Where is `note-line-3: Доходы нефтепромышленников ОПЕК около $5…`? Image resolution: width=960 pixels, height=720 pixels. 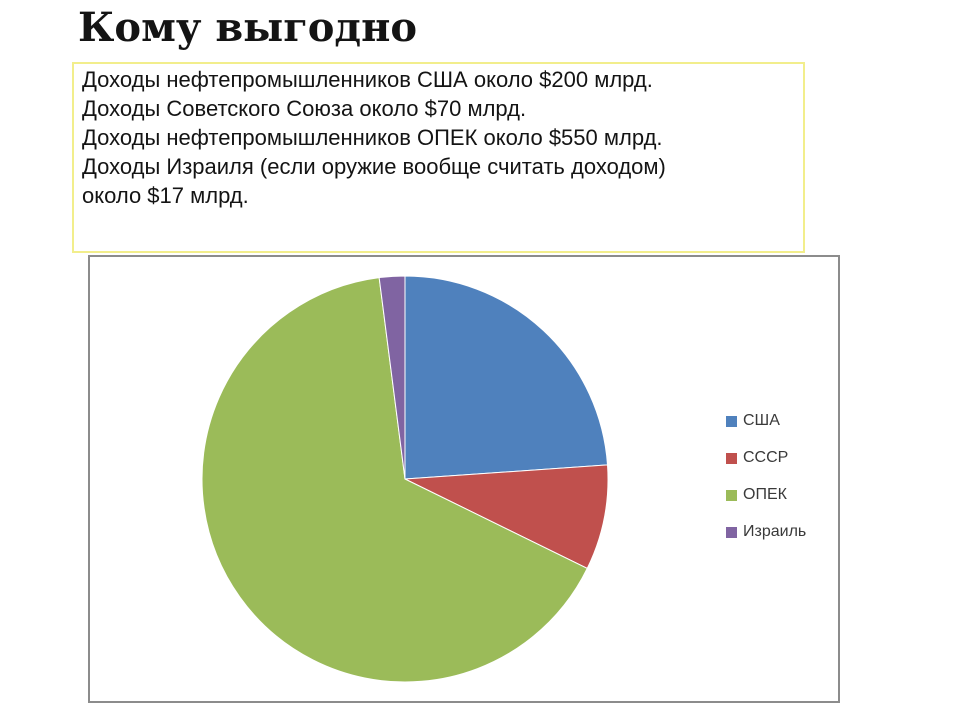
note-line-3: Доходы нефтепромышленников ОПЕК около $5… is located at coordinates (372, 137).